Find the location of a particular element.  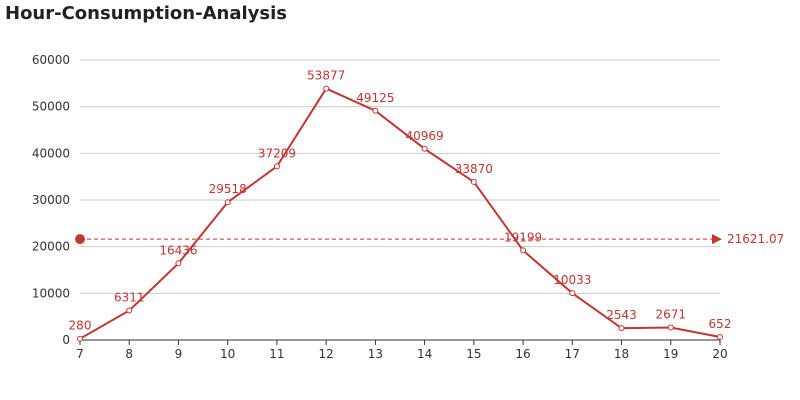

y-tick-label: 40000 is located at coordinates (51, 153).